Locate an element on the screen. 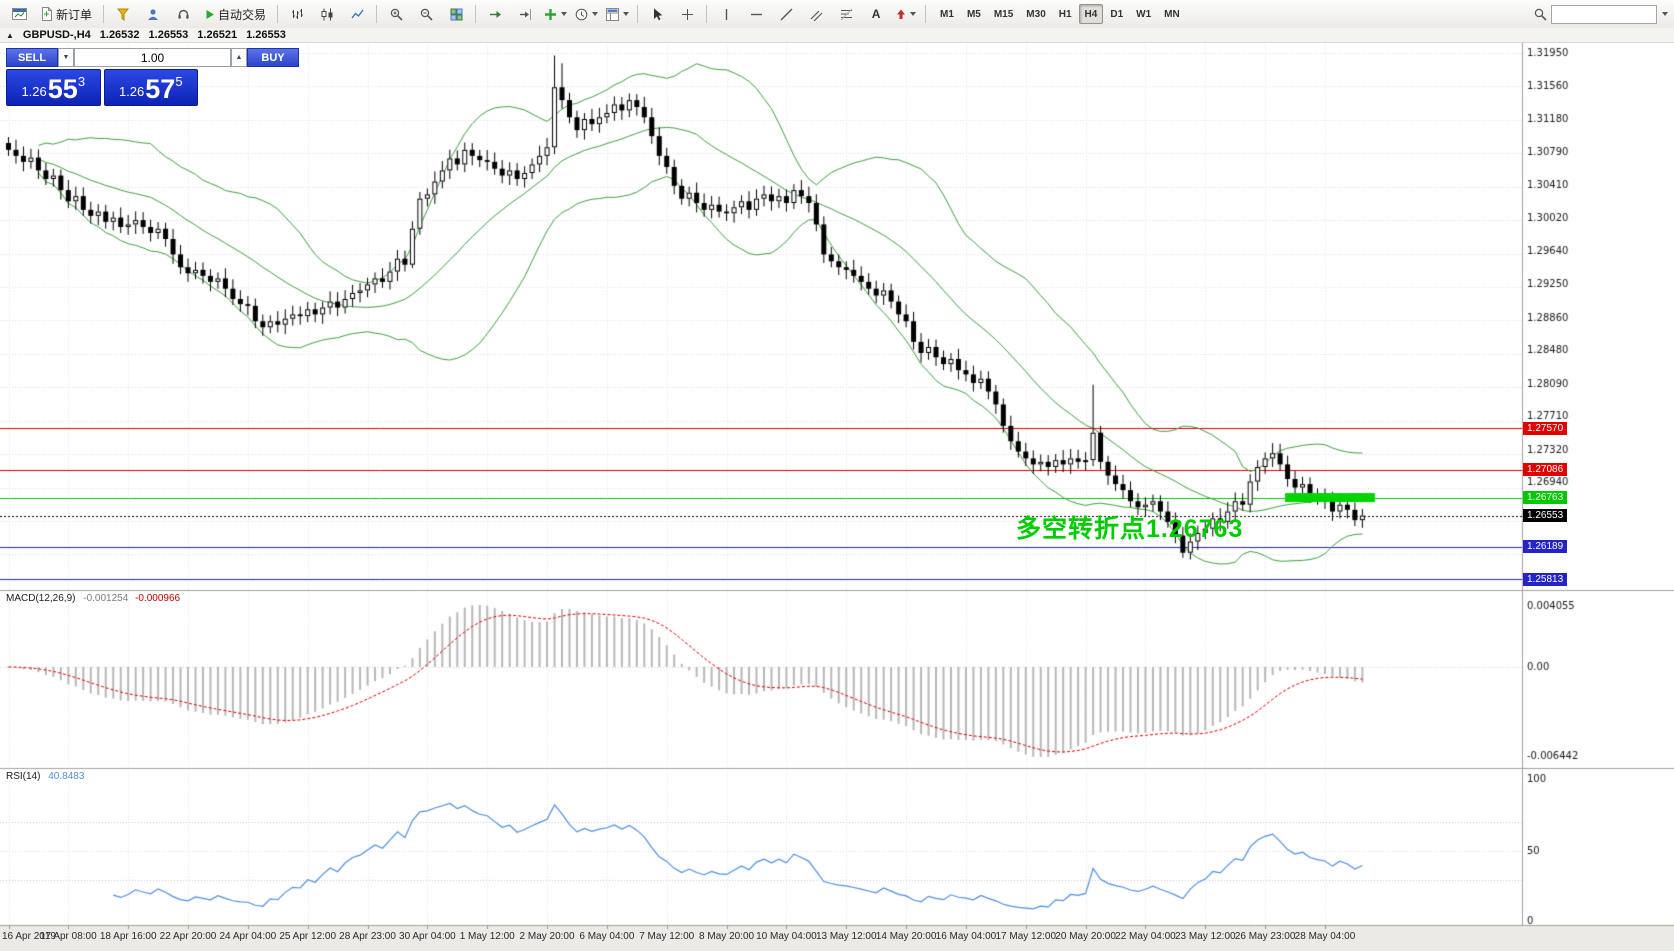  line-chart-icon is located at coordinates (357, 13).